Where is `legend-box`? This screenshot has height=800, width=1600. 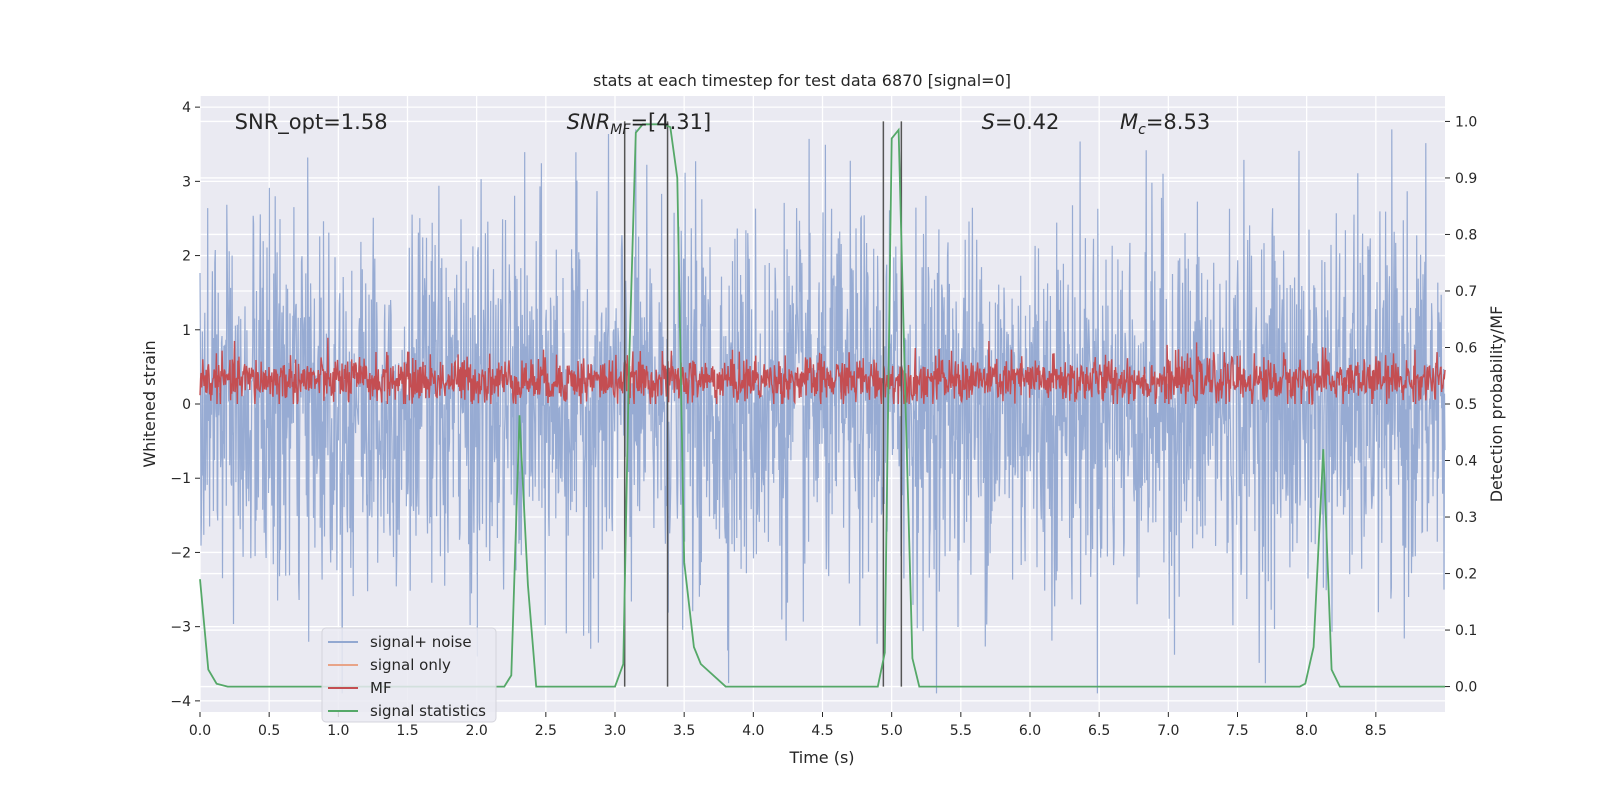 legend-box is located at coordinates (409, 675).